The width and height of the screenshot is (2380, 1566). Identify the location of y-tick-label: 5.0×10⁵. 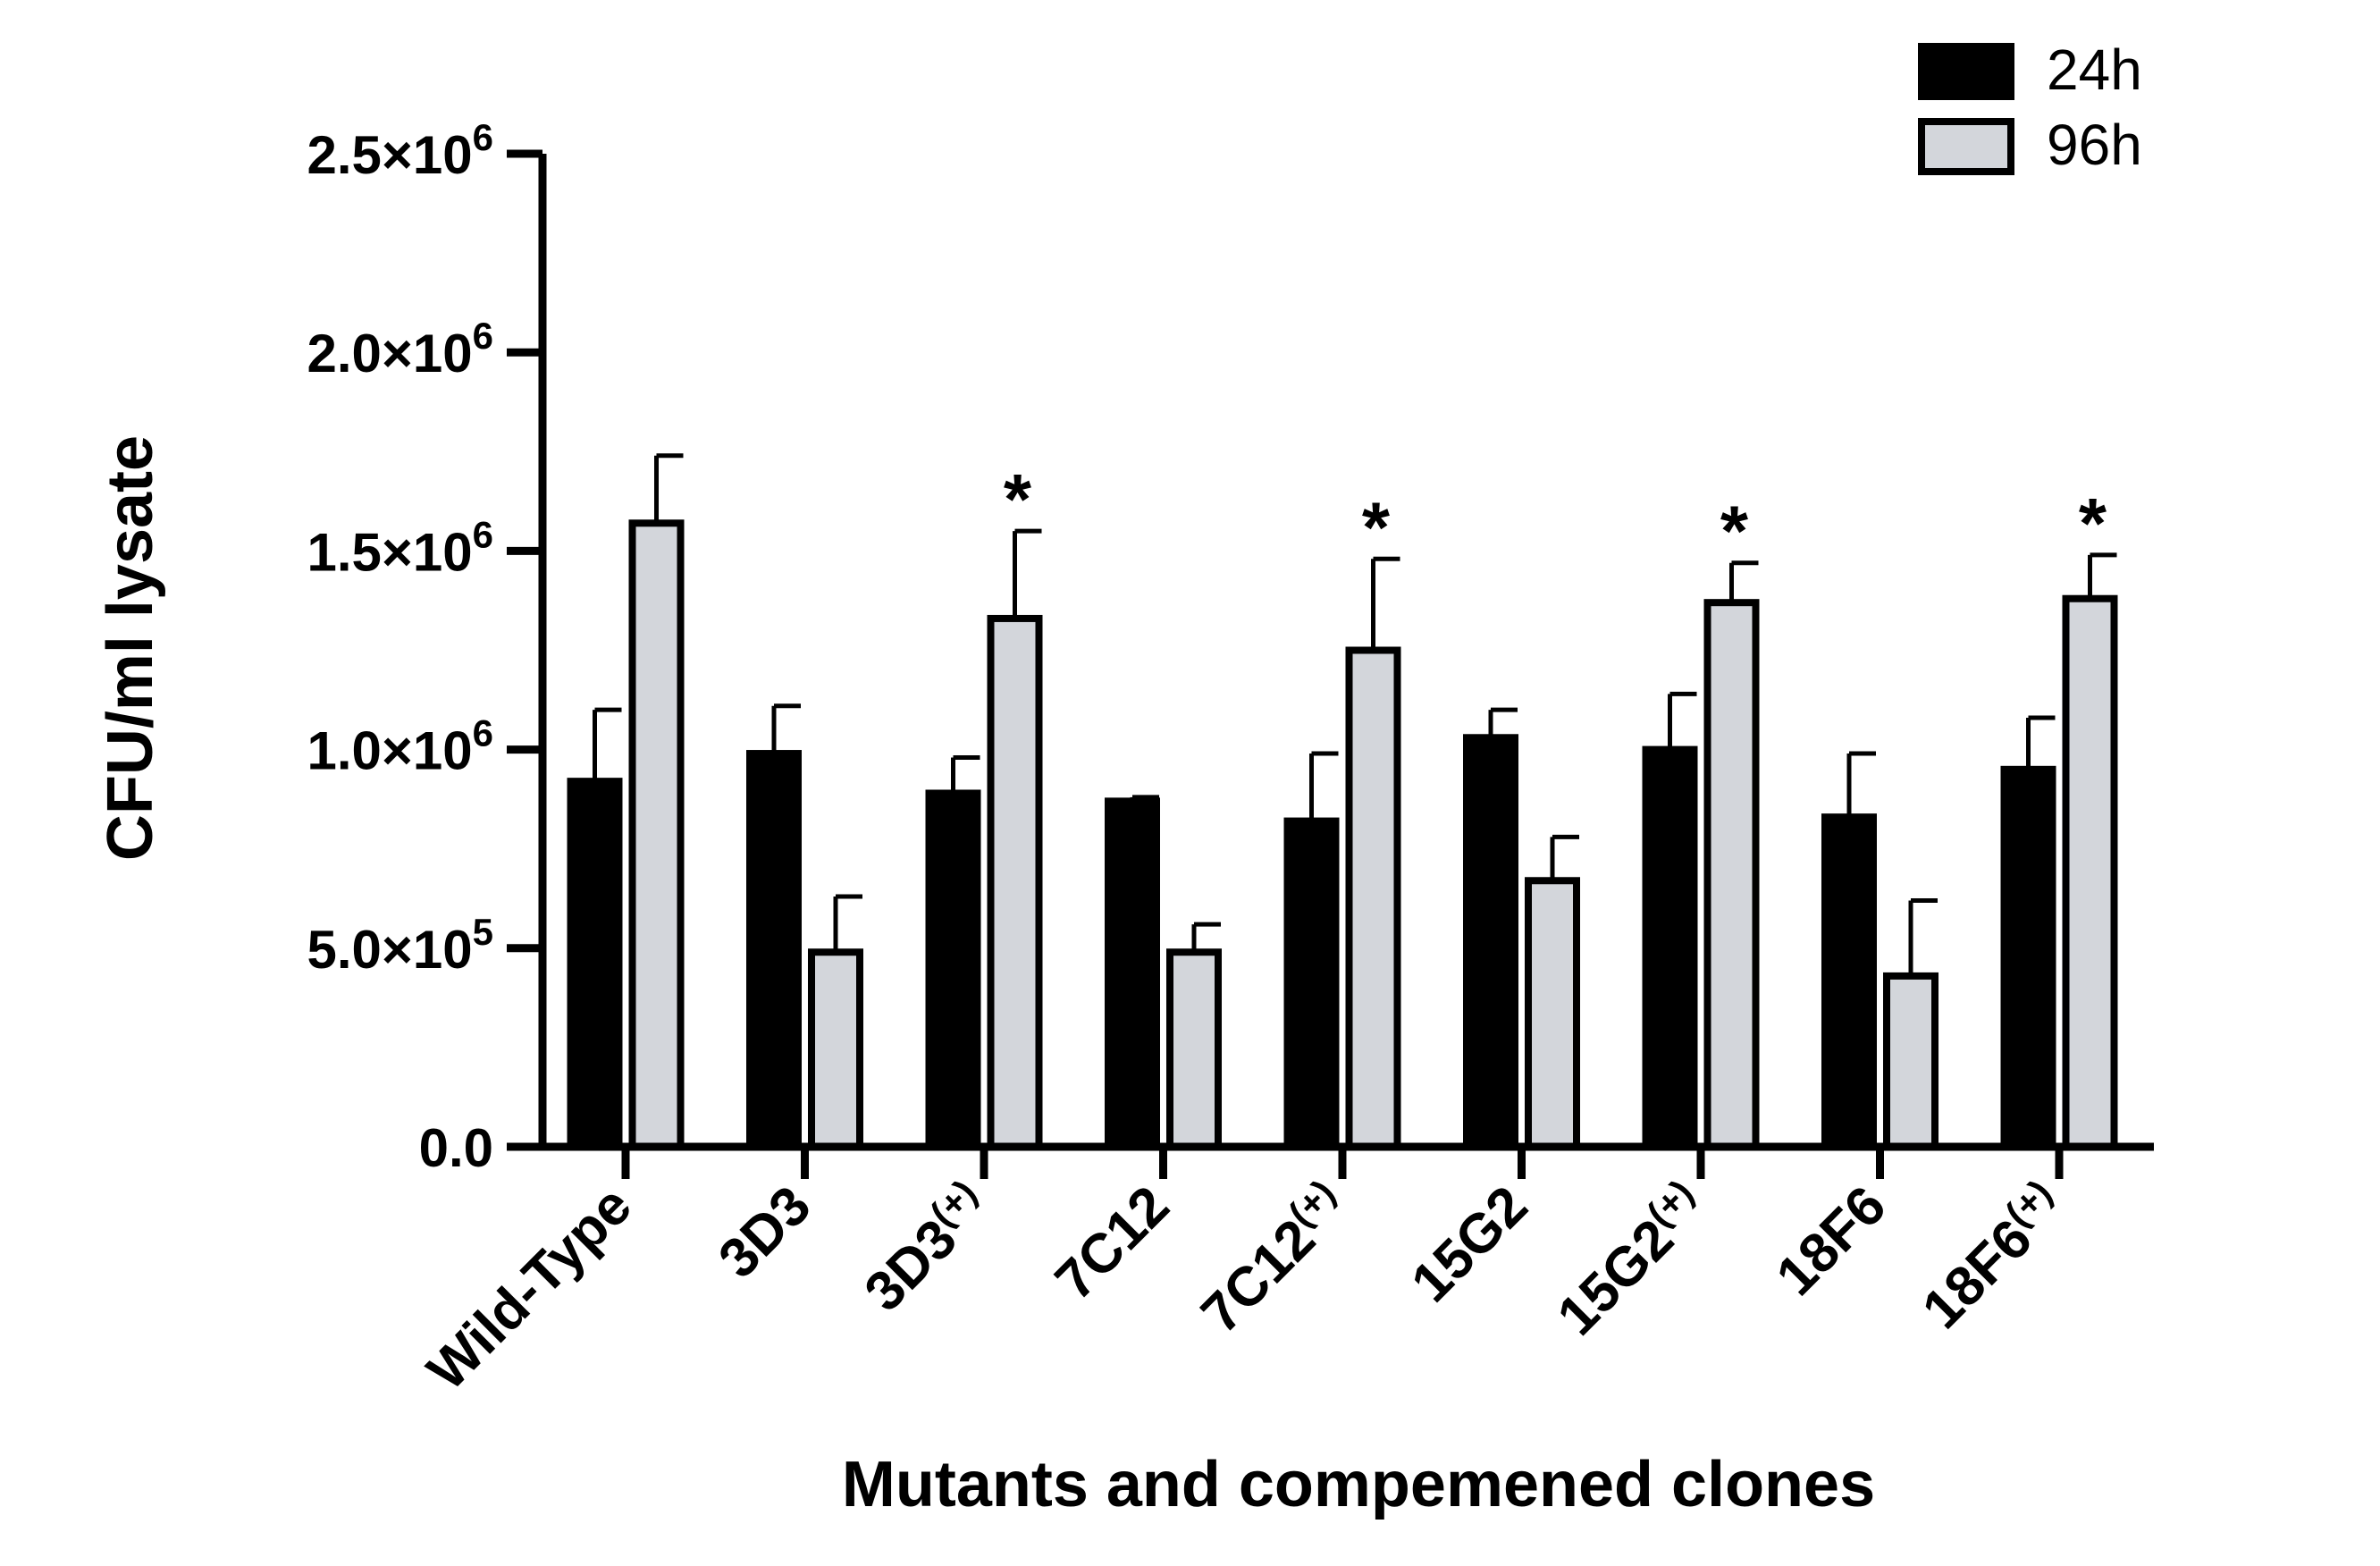
(400, 945).